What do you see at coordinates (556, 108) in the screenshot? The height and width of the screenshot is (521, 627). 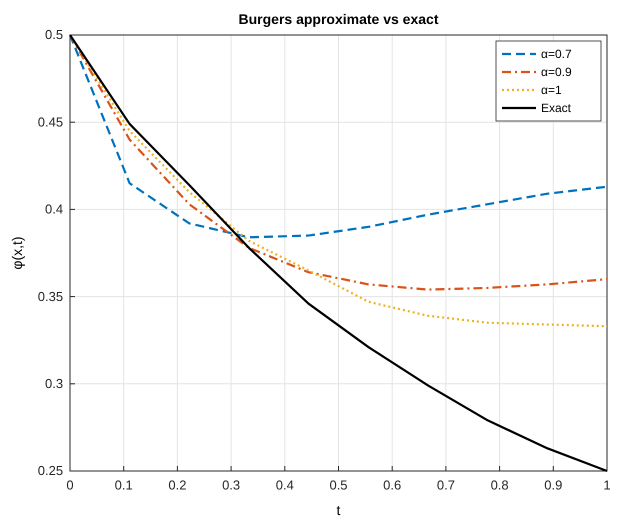 I see `legend-label: Exact` at bounding box center [556, 108].